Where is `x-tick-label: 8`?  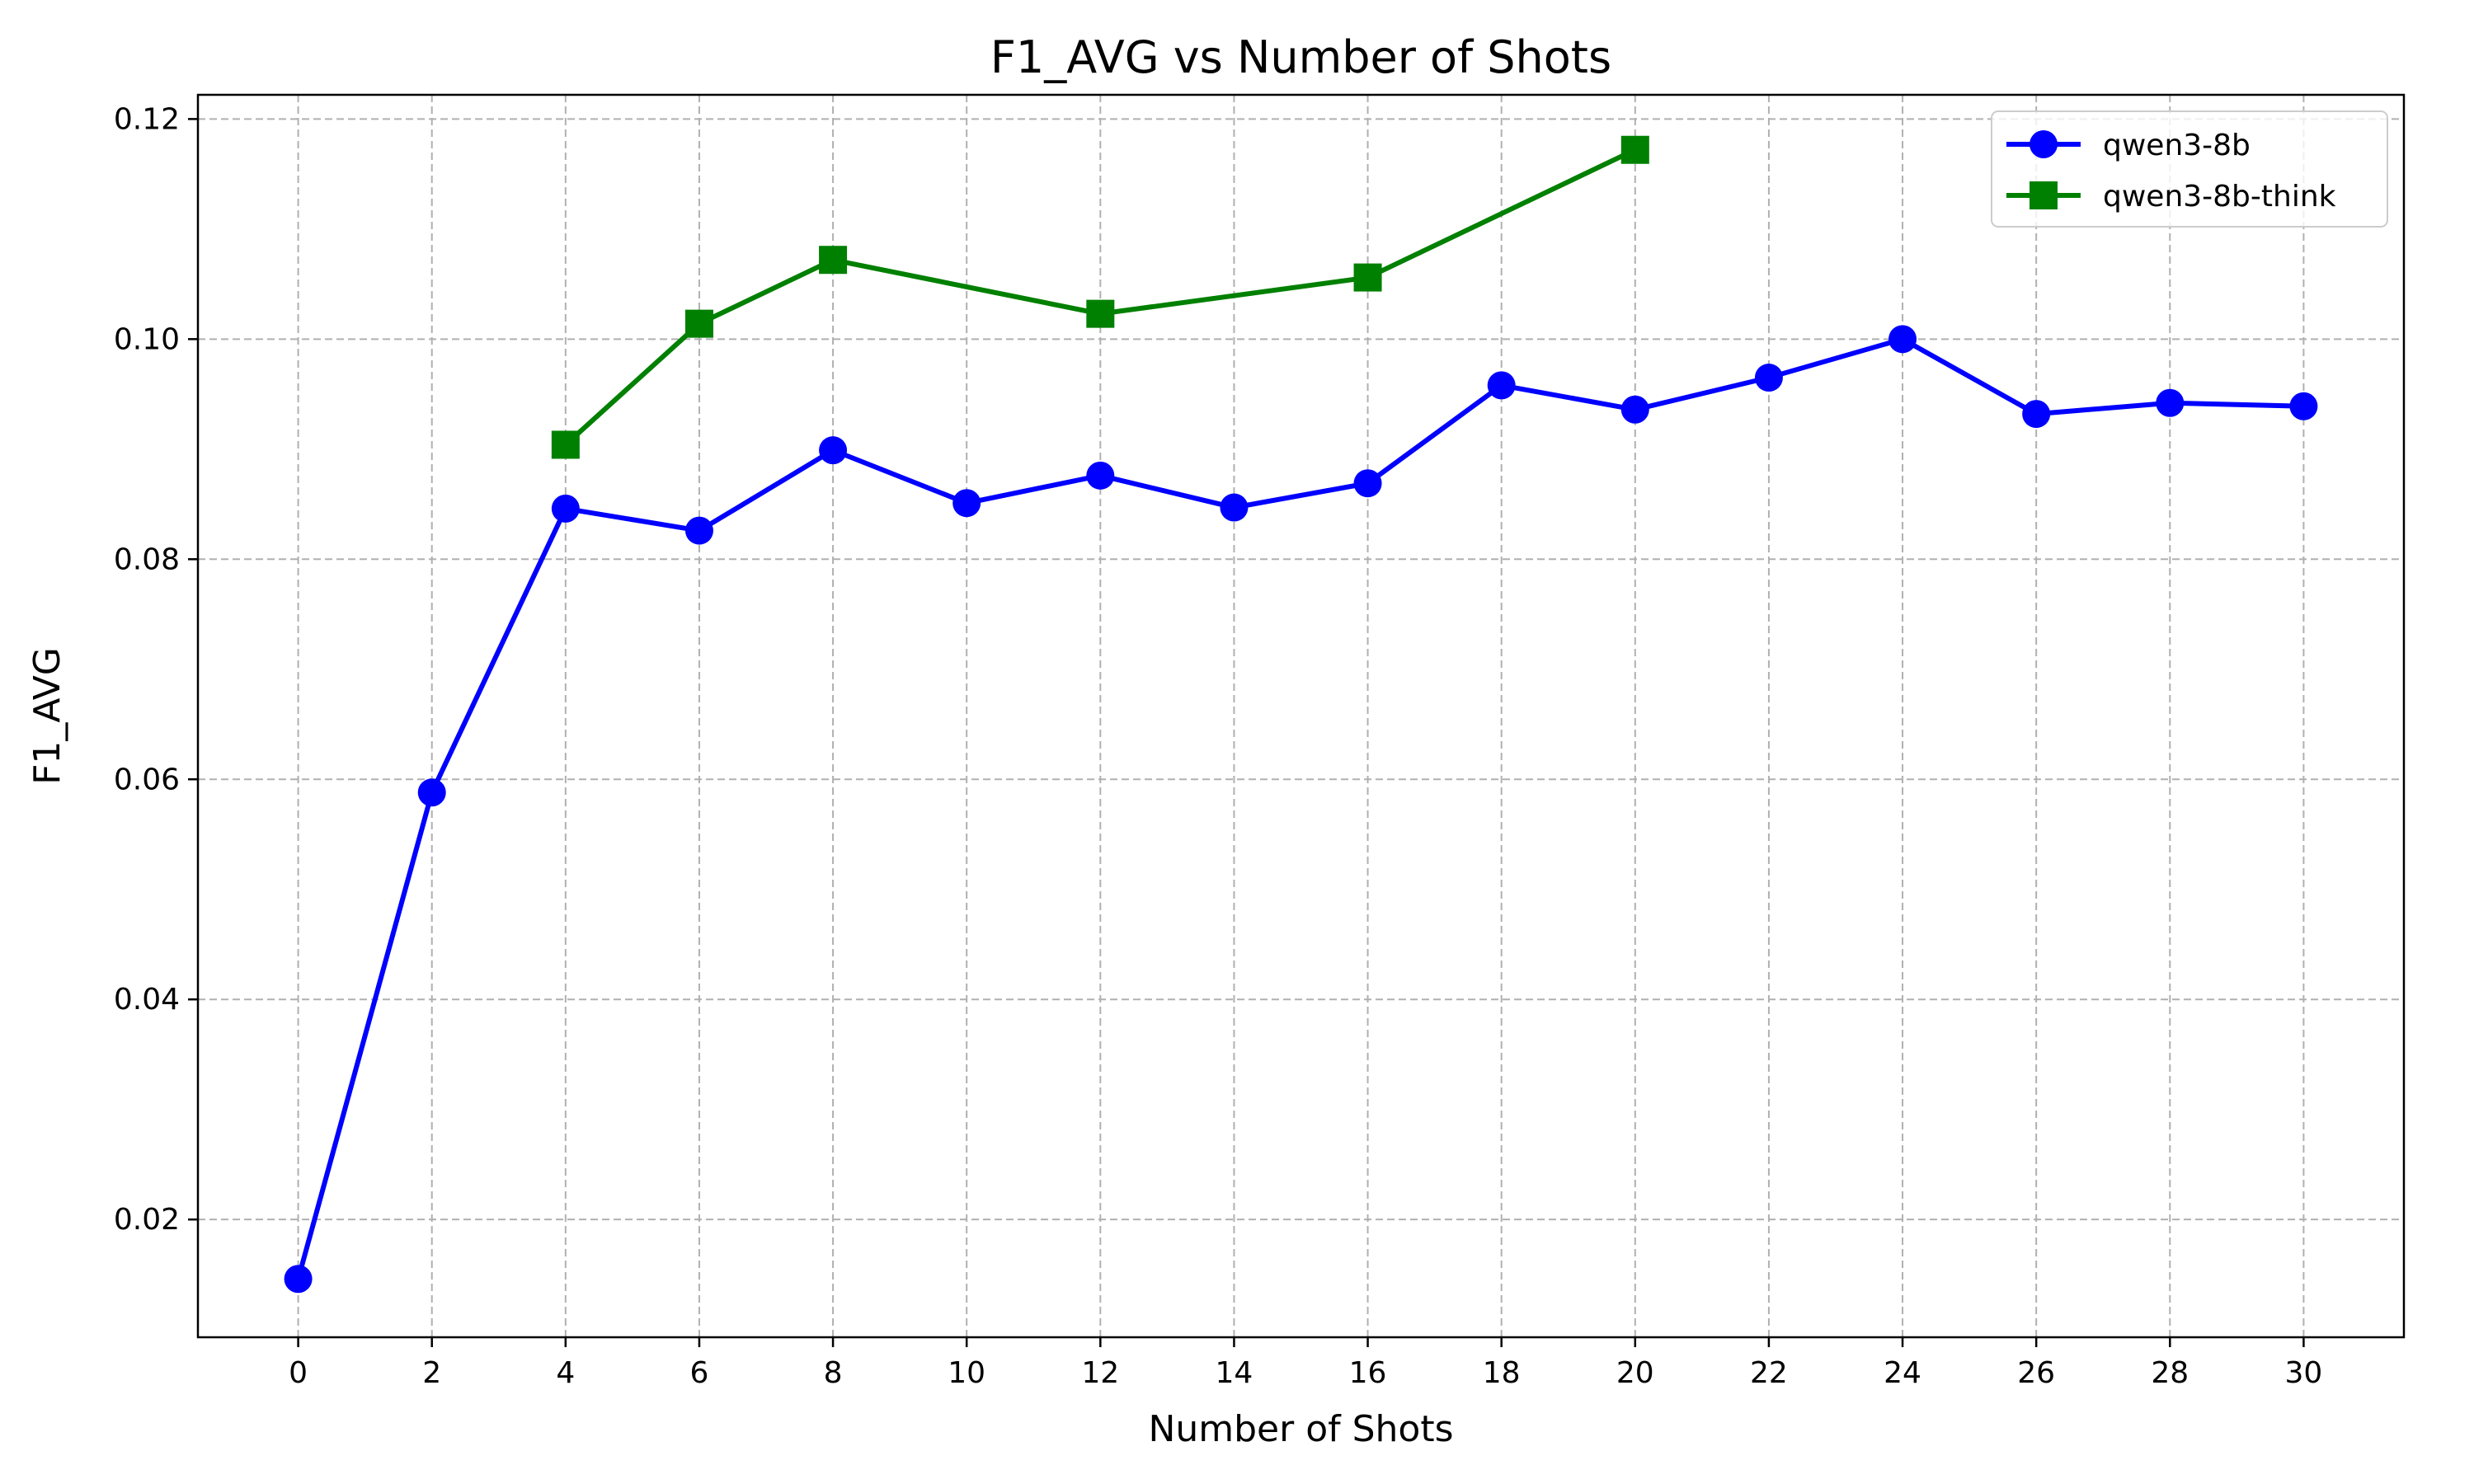
x-tick-label: 8 is located at coordinates (833, 1373).